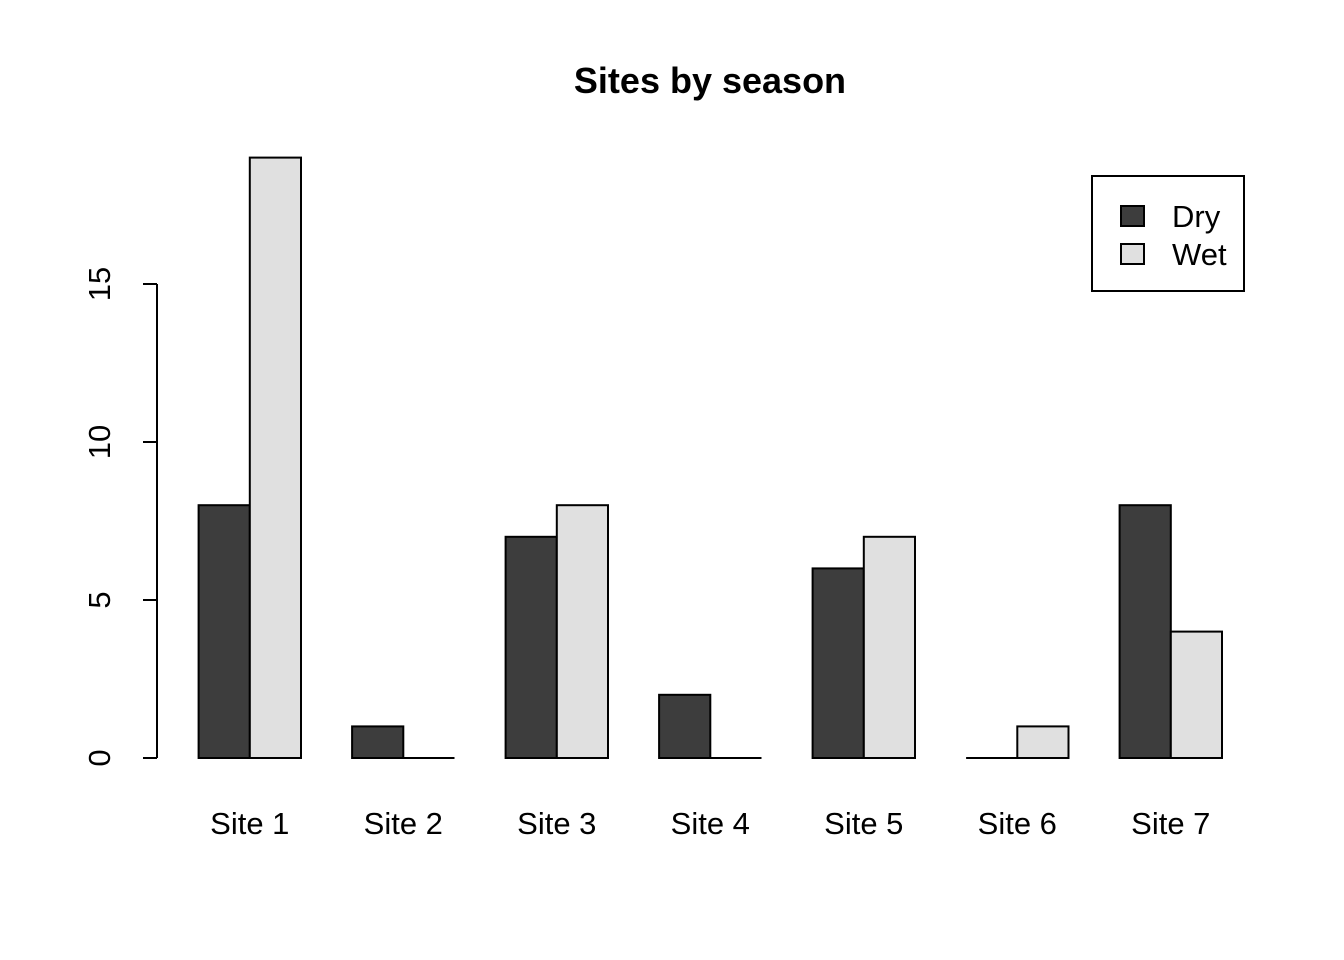 The height and width of the screenshot is (960, 1344). What do you see at coordinates (863, 823) in the screenshot?
I see `x-category-label: Site 5` at bounding box center [863, 823].